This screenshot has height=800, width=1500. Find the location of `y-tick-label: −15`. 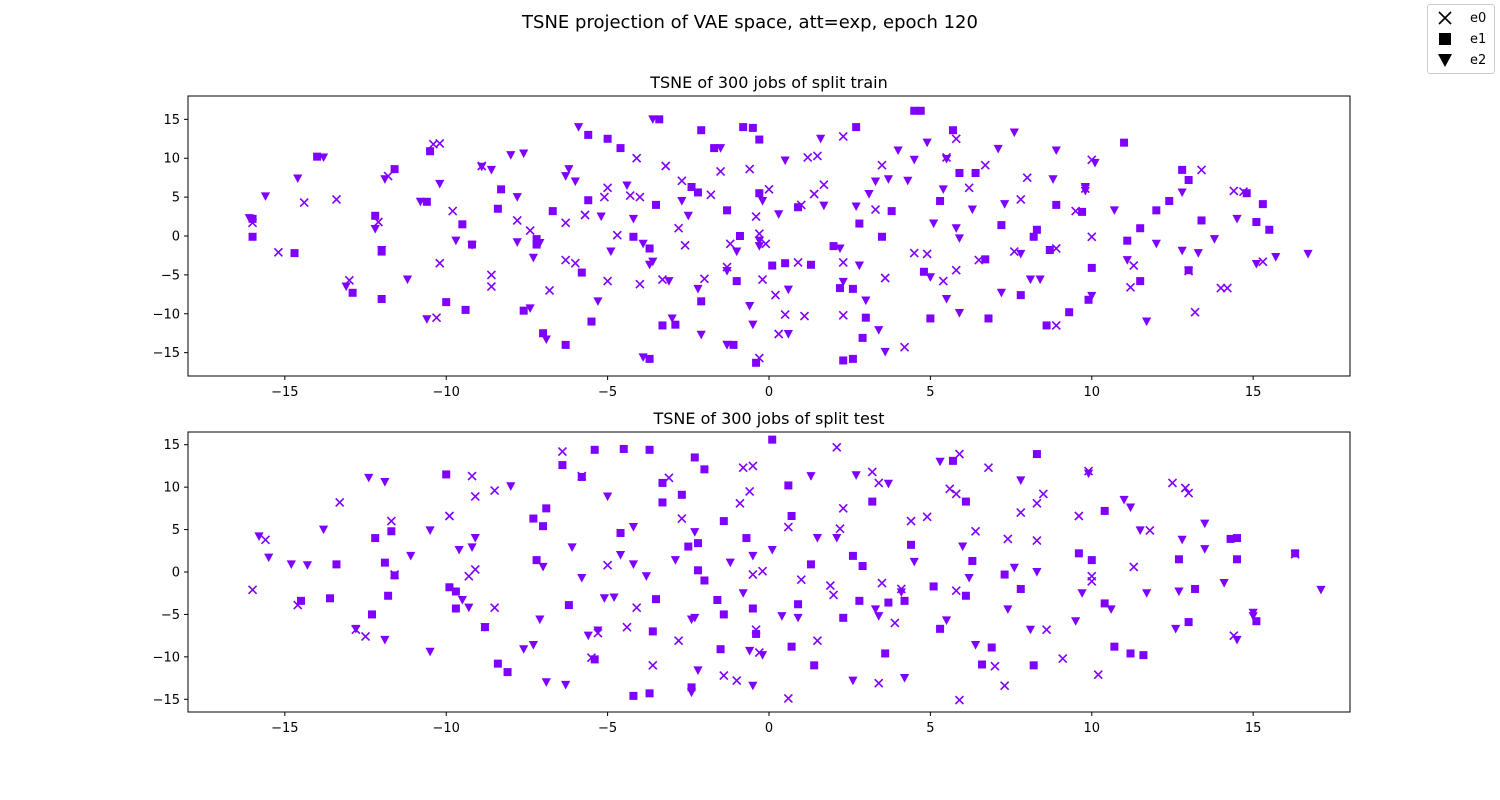

y-tick-label: −15 is located at coordinates (166, 700).